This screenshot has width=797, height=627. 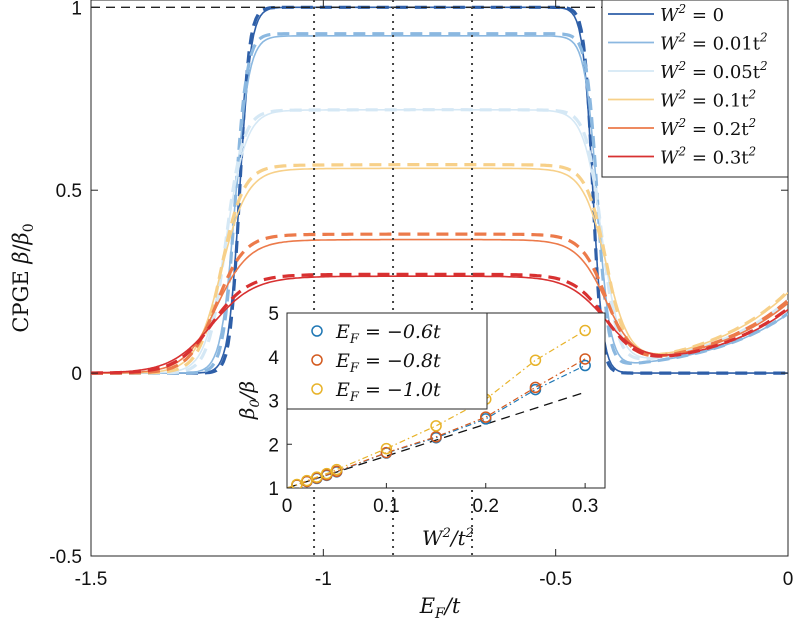 What do you see at coordinates (76, 374) in the screenshot?
I see `y-tick-label: 0` at bounding box center [76, 374].